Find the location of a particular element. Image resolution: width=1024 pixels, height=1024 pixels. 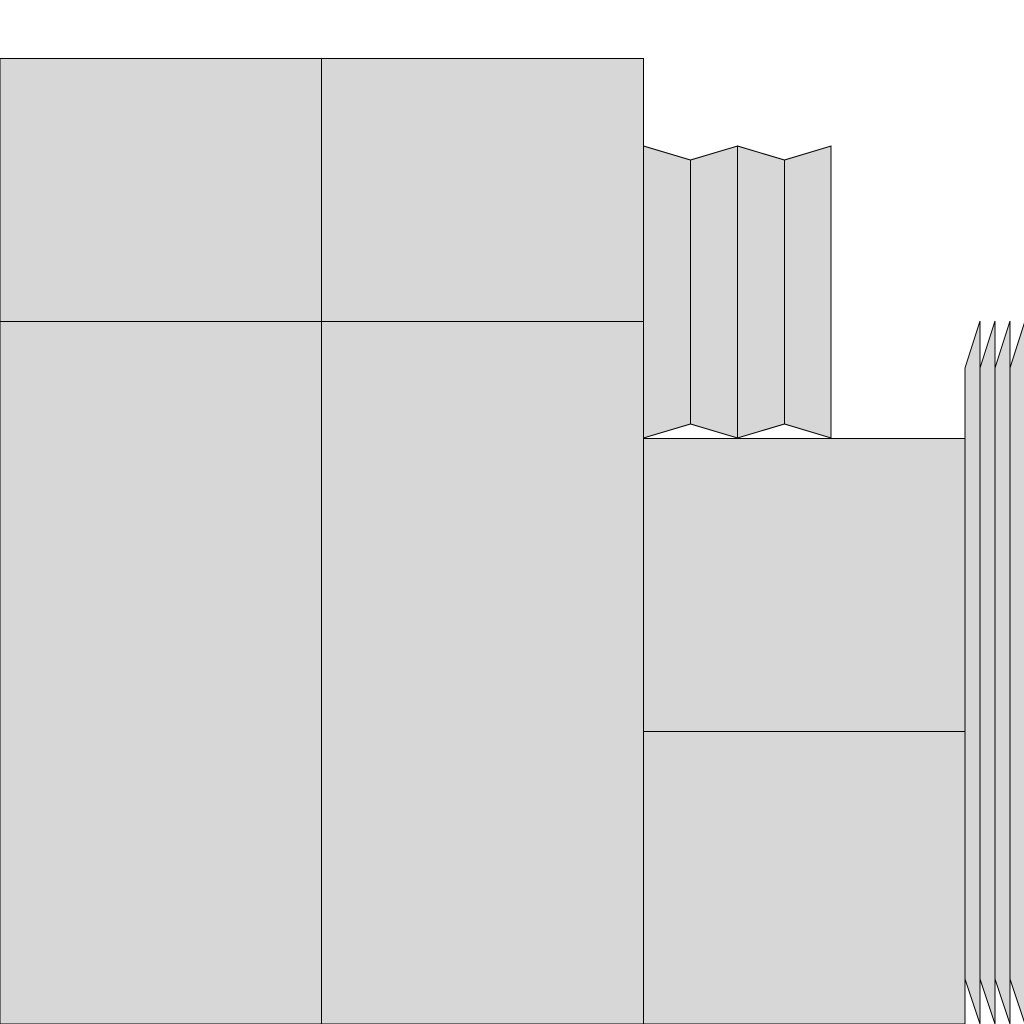

panel-right-upper is located at coordinates (804, 585).